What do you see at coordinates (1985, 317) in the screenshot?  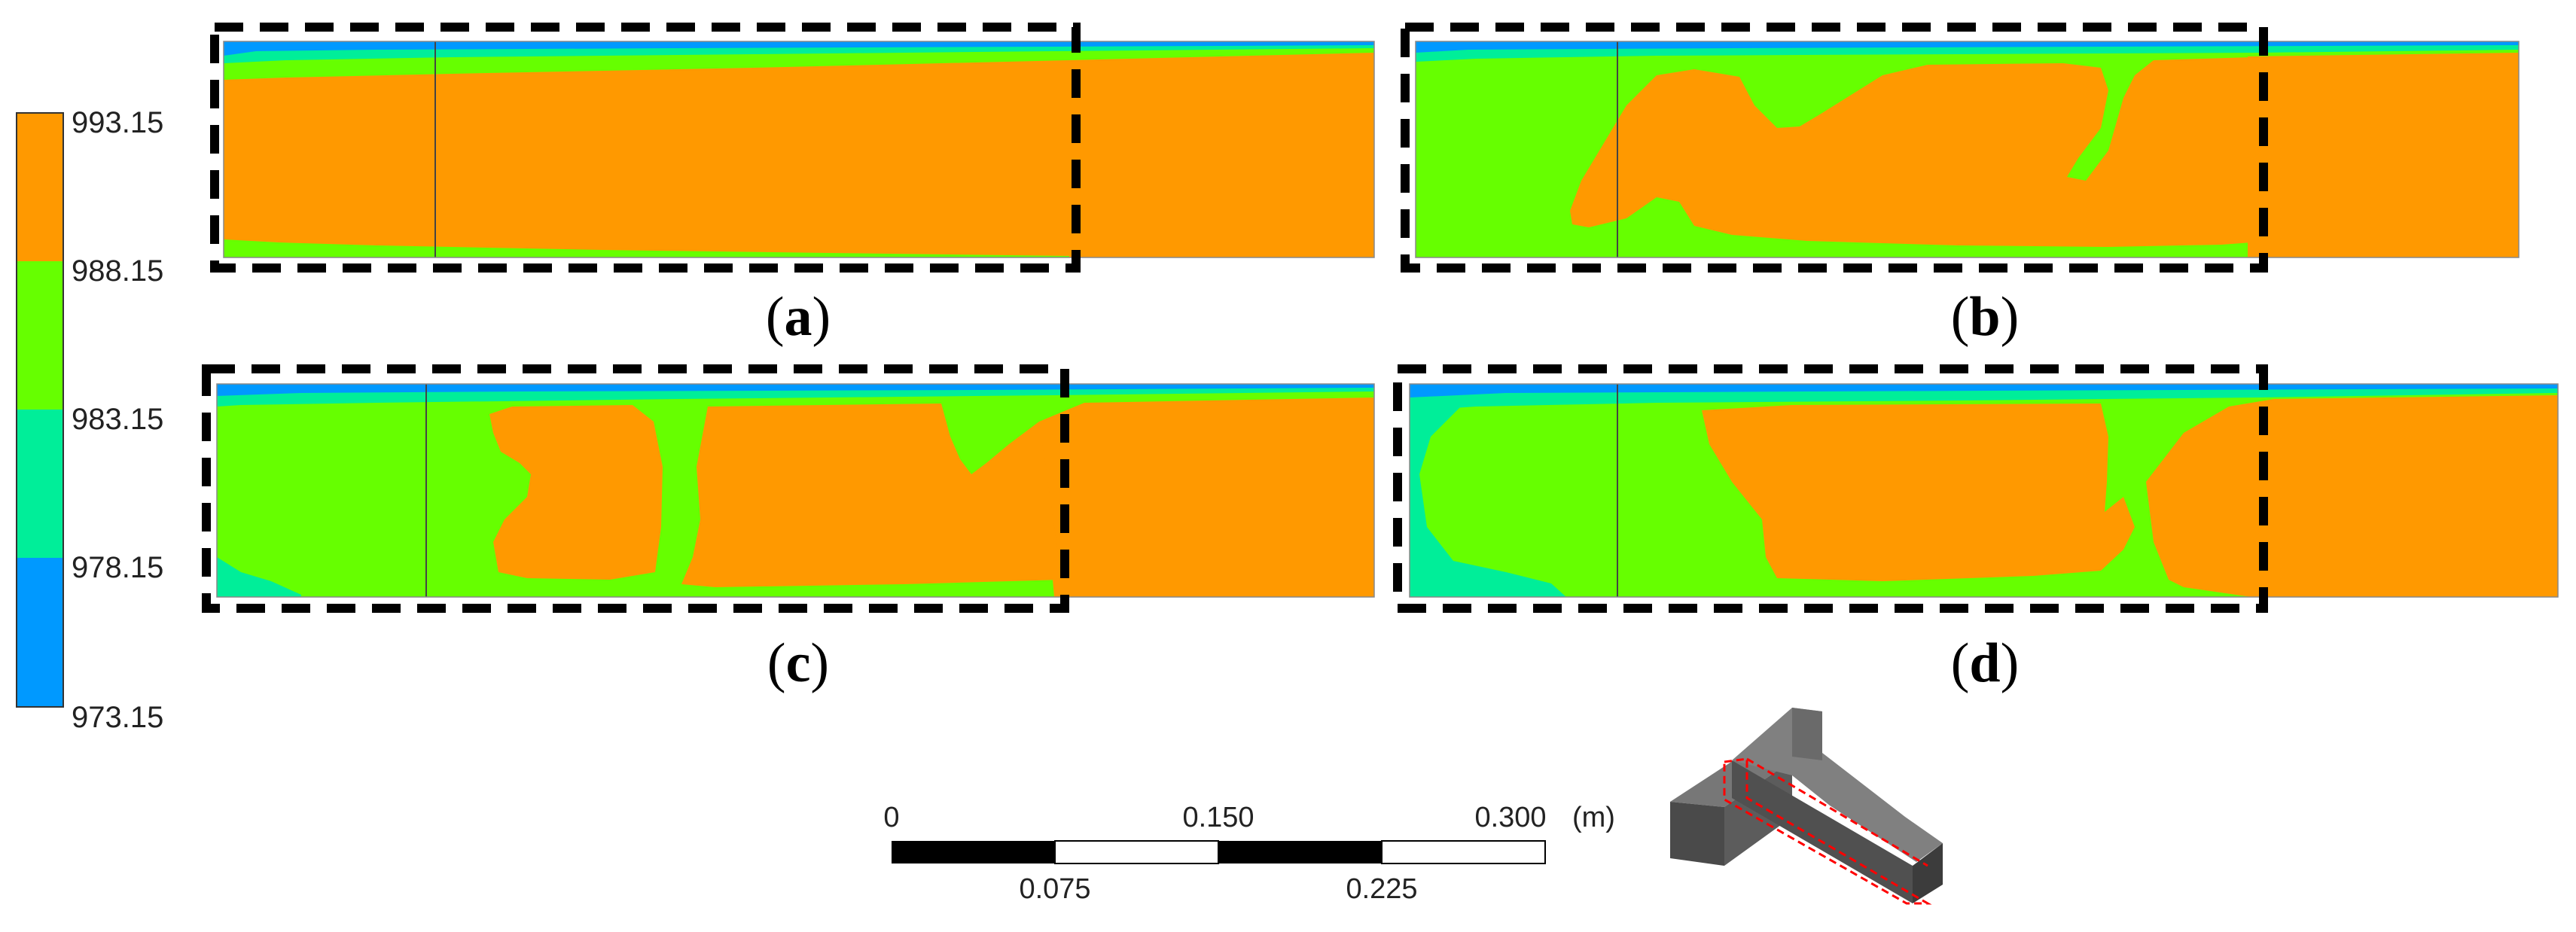 I see `panel-label-b: (b)` at bounding box center [1985, 317].